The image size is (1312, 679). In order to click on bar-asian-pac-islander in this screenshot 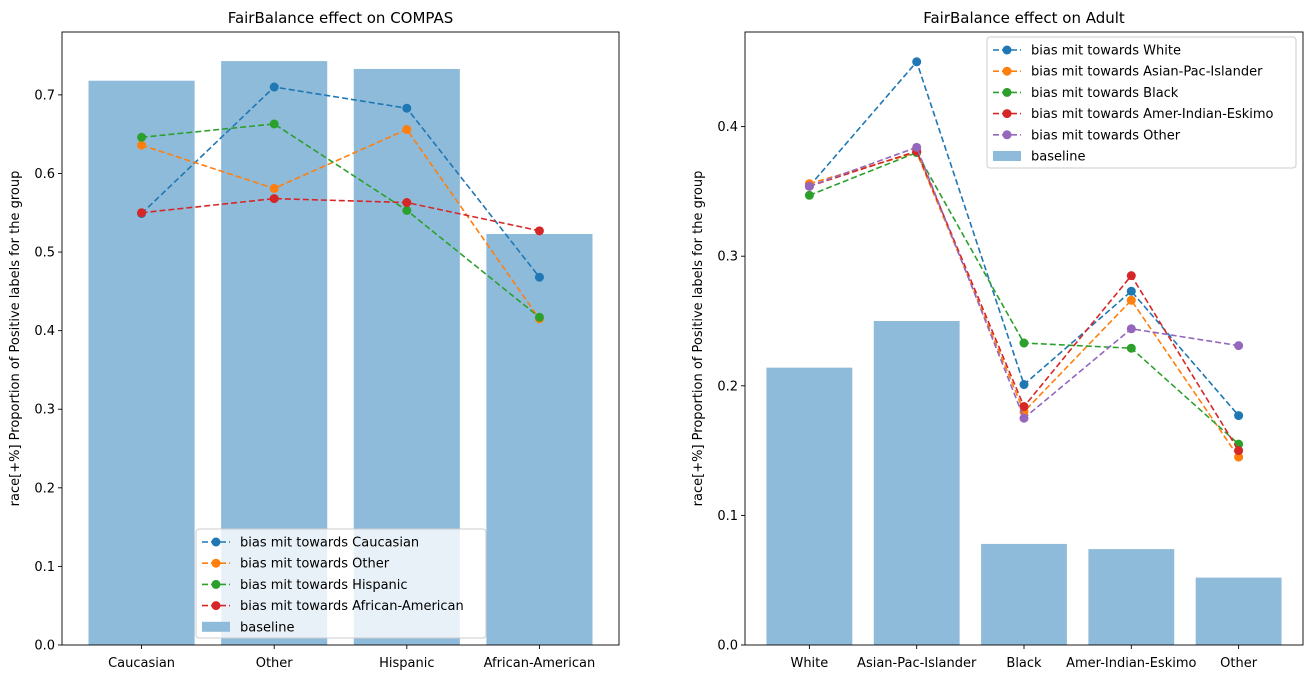, I will do `click(916, 483)`.